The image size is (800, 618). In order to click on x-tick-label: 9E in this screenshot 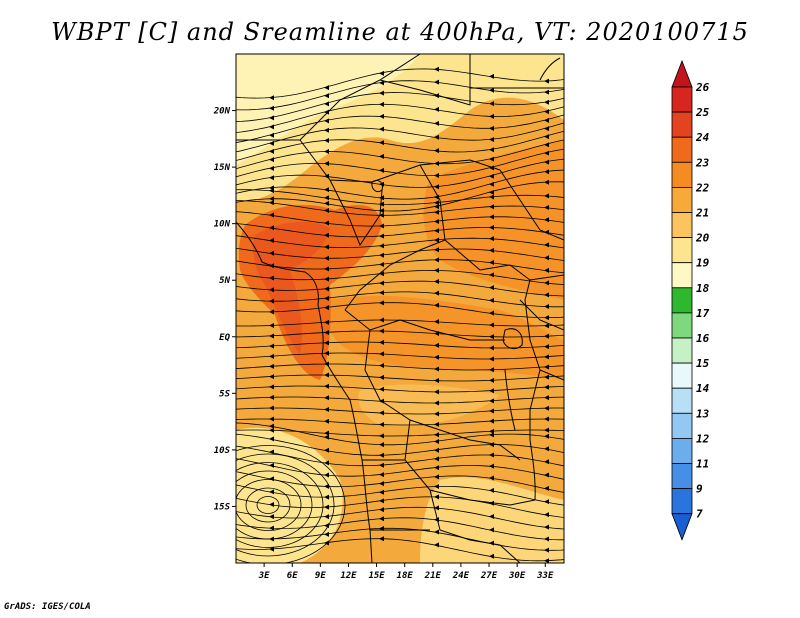, I will do `click(320, 576)`.